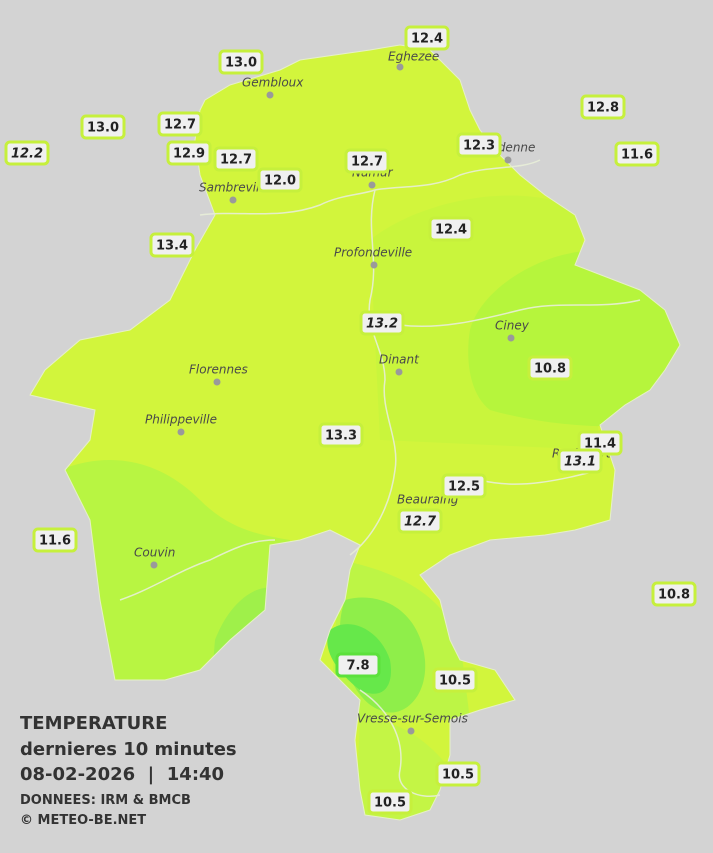 The width and height of the screenshot is (713, 853). What do you see at coordinates (172, 246) in the screenshot?
I see `station-value: 13.4` at bounding box center [172, 246].